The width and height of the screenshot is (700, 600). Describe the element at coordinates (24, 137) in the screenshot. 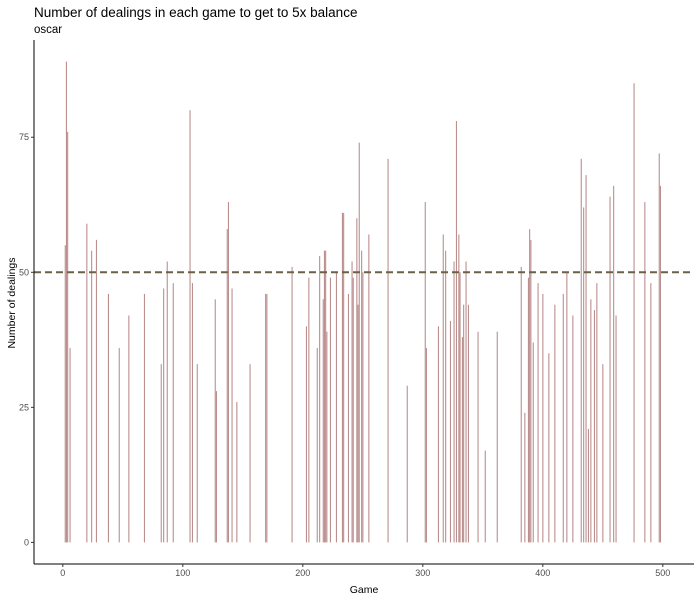

I see `y-tick-label: 75` at that location.